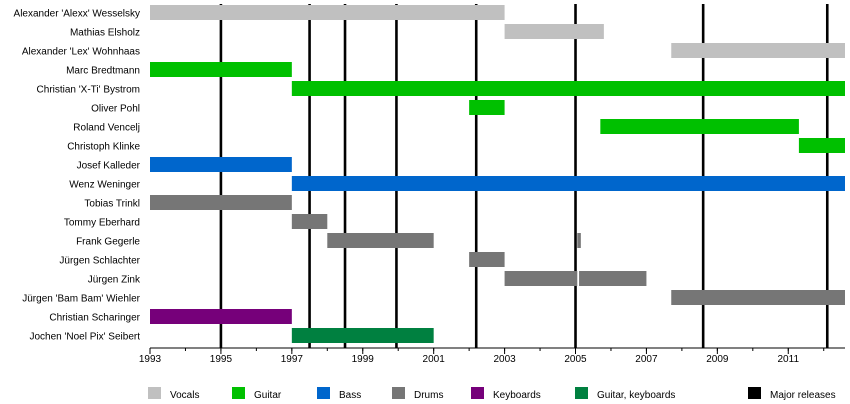  Describe the element at coordinates (115, 109) in the screenshot. I see `member-label: Oliver Pohl` at that location.